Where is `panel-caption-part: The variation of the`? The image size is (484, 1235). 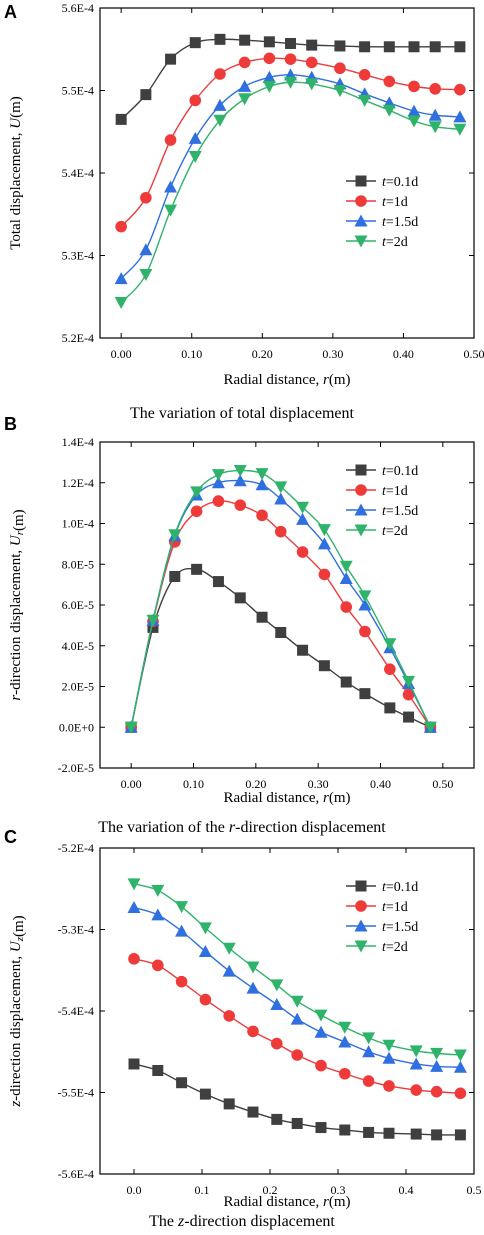
panel-caption-part: The variation of the is located at coordinates (163, 827).